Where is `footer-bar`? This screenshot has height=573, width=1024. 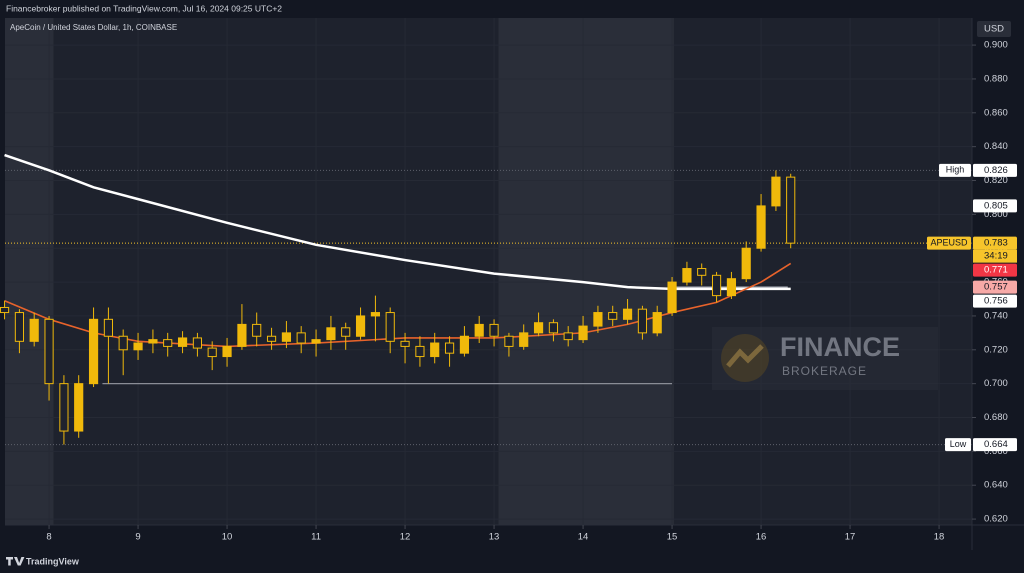 footer-bar is located at coordinates (512, 561).